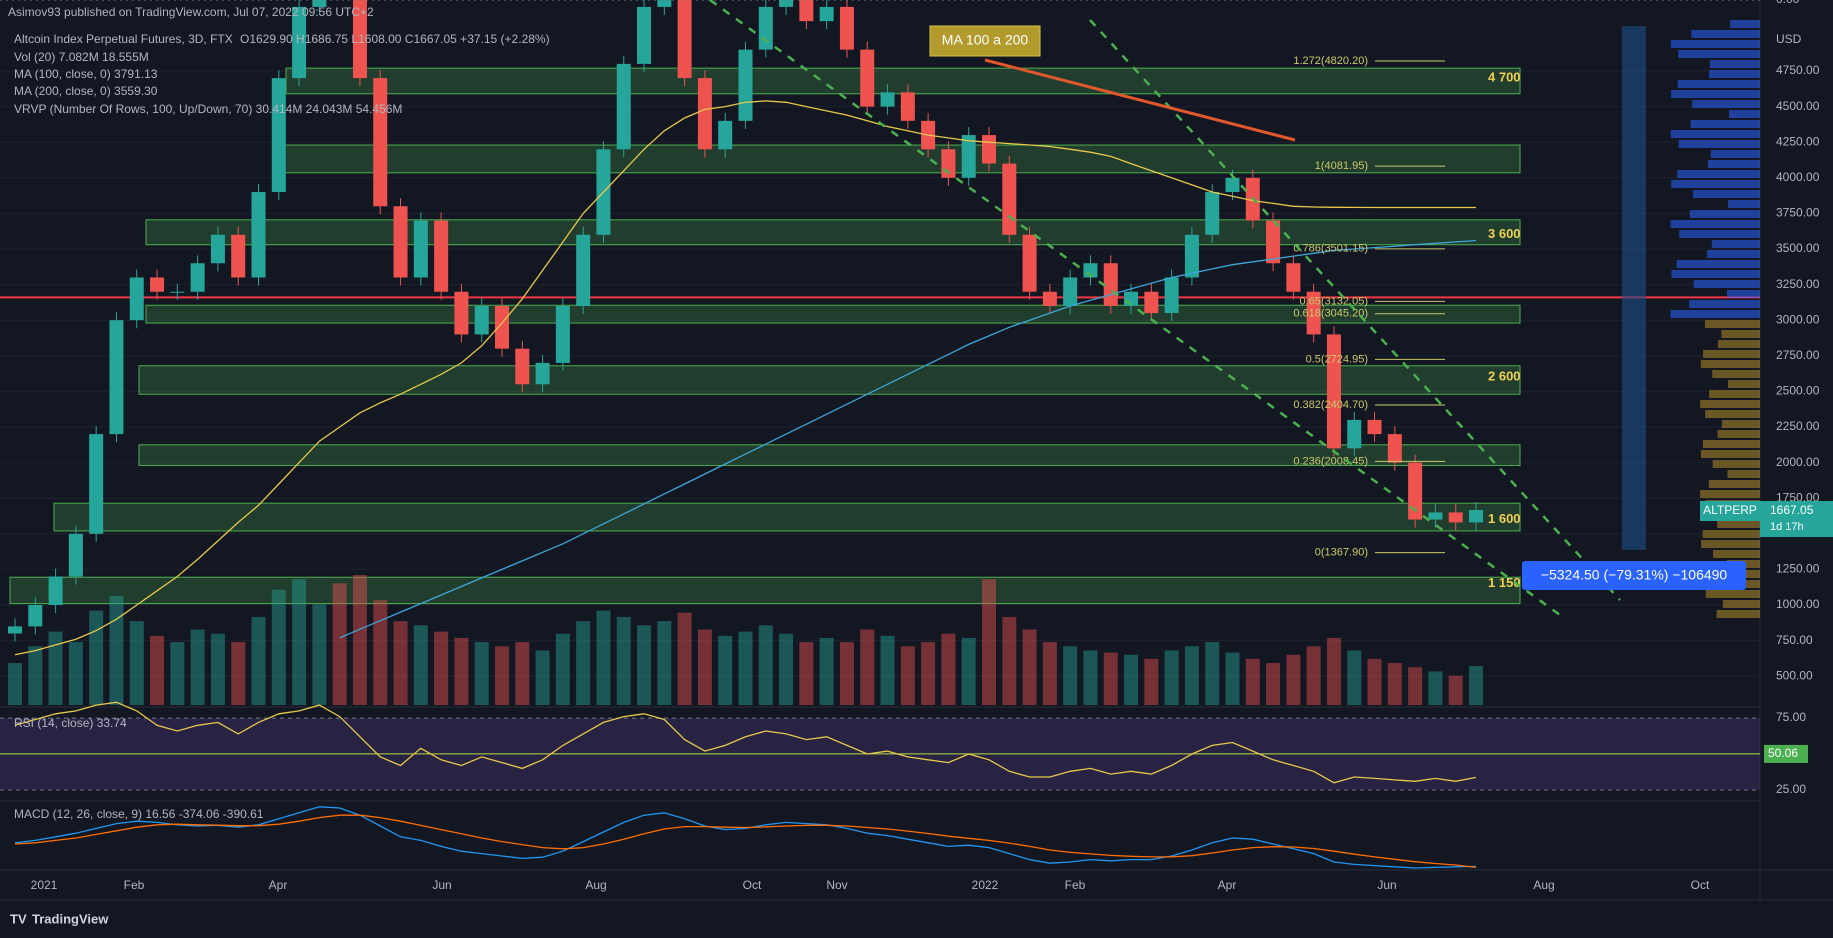 The height and width of the screenshot is (938, 1833). I want to click on y-tick-label: 4000.00, so click(1798, 177).